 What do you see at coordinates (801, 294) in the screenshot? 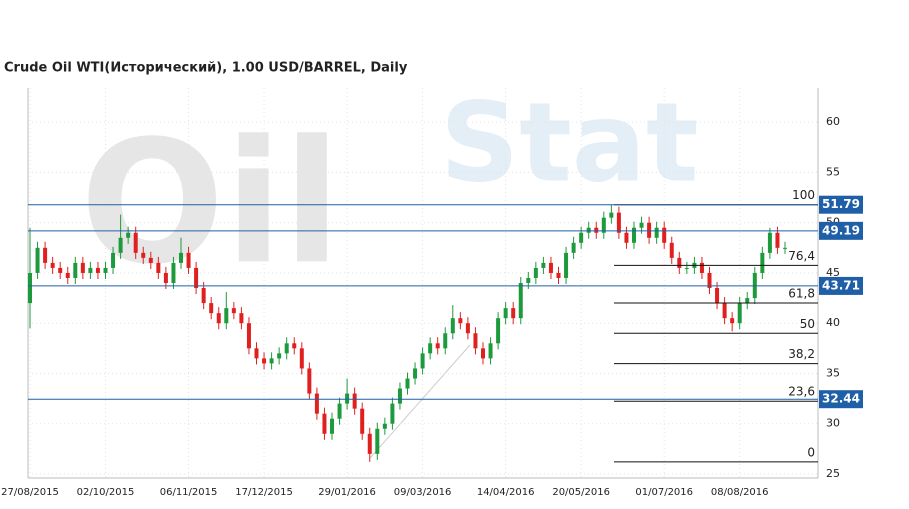
I see `fib-label: 61,8` at bounding box center [801, 294].